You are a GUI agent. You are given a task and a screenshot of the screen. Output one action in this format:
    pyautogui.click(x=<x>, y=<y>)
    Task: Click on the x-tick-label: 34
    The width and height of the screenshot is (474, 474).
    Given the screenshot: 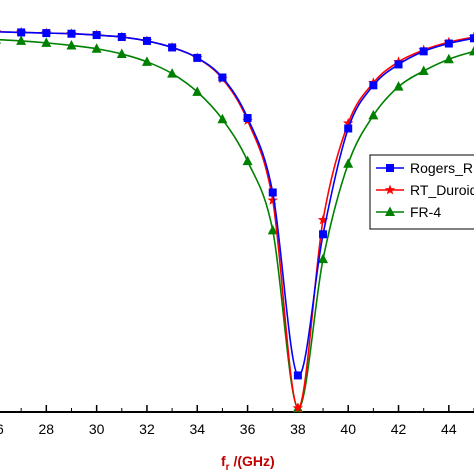 What is the action you would take?
    pyautogui.click(x=197, y=429)
    